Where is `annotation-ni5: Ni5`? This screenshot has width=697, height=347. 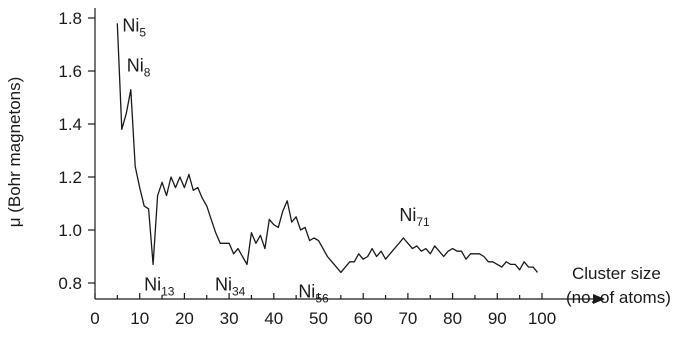 annotation-ni5: Ni5 is located at coordinates (134, 27).